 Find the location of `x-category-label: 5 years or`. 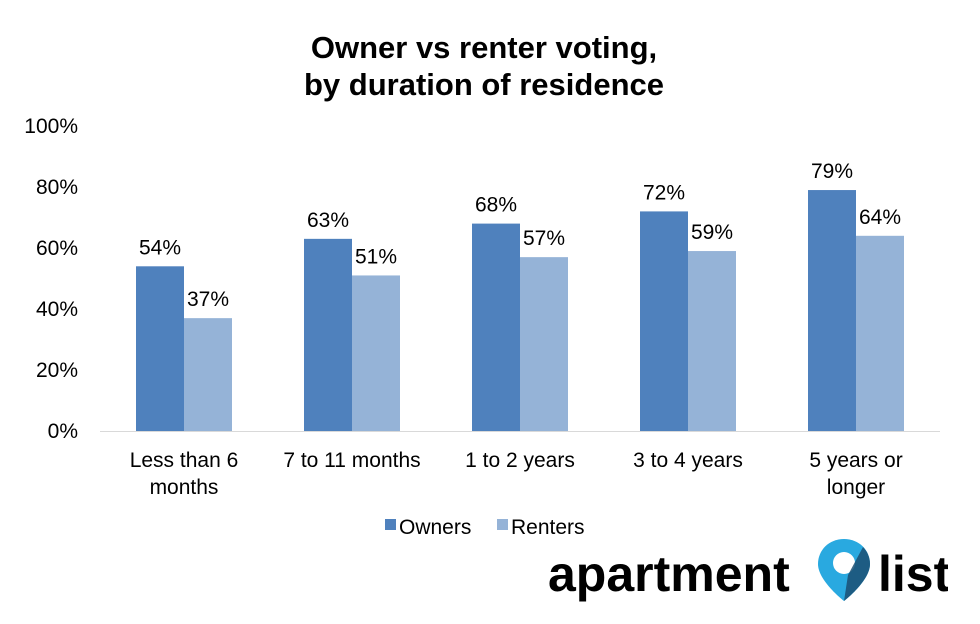

x-category-label: 5 years or is located at coordinates (855, 460).